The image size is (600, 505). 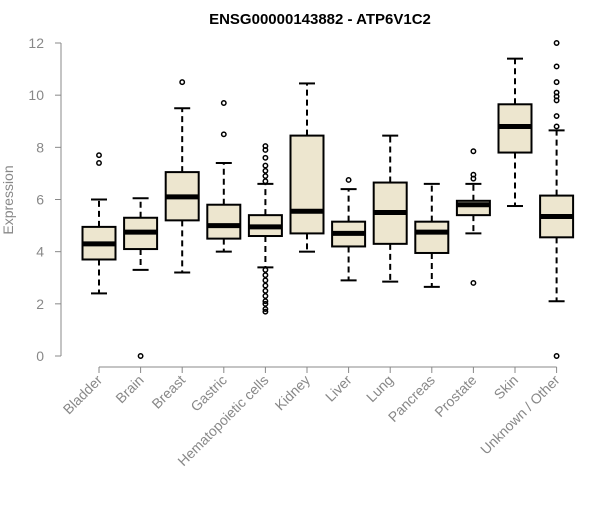 What do you see at coordinates (182, 176) in the screenshot?
I see `box-breast` at bounding box center [182, 176].